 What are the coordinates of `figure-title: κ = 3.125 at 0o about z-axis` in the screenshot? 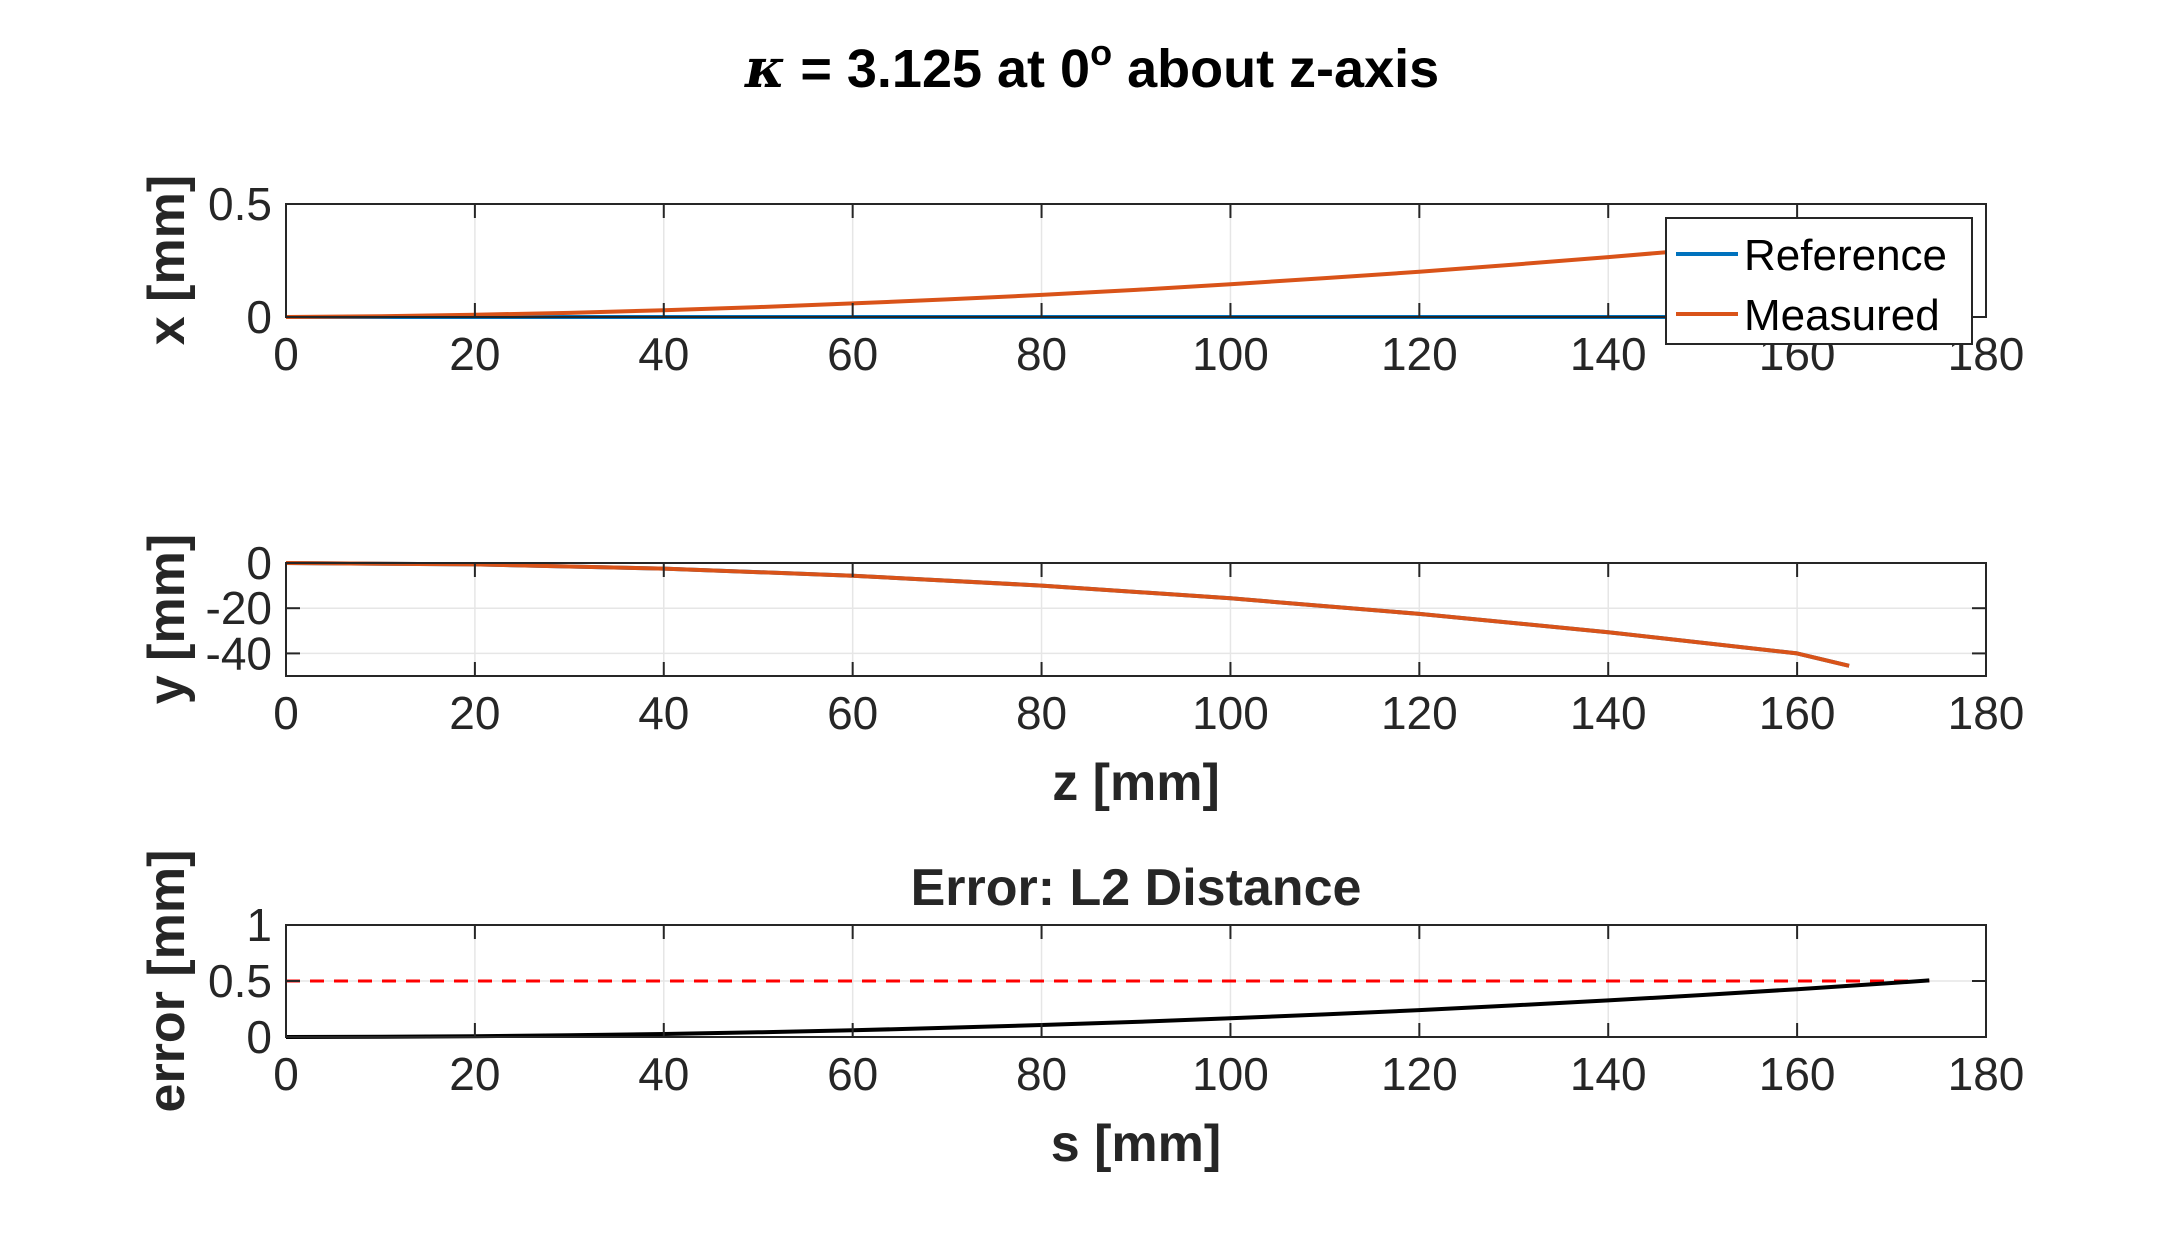 It's located at (1091, 66).